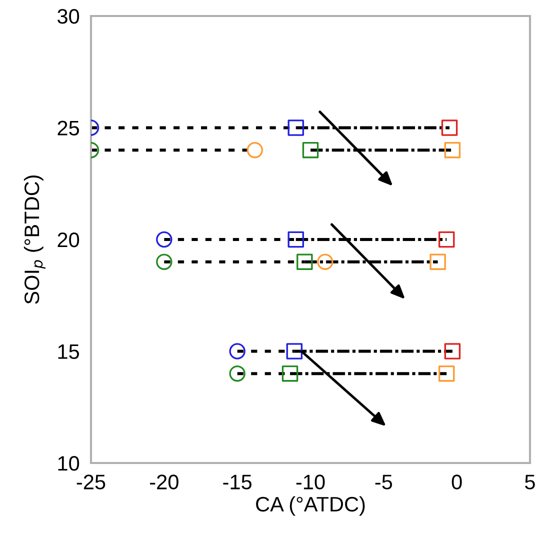 Image resolution: width=538 pixels, height=533 pixels. Describe the element at coordinates (530, 482) in the screenshot. I see `x-tick-label: 5` at that location.